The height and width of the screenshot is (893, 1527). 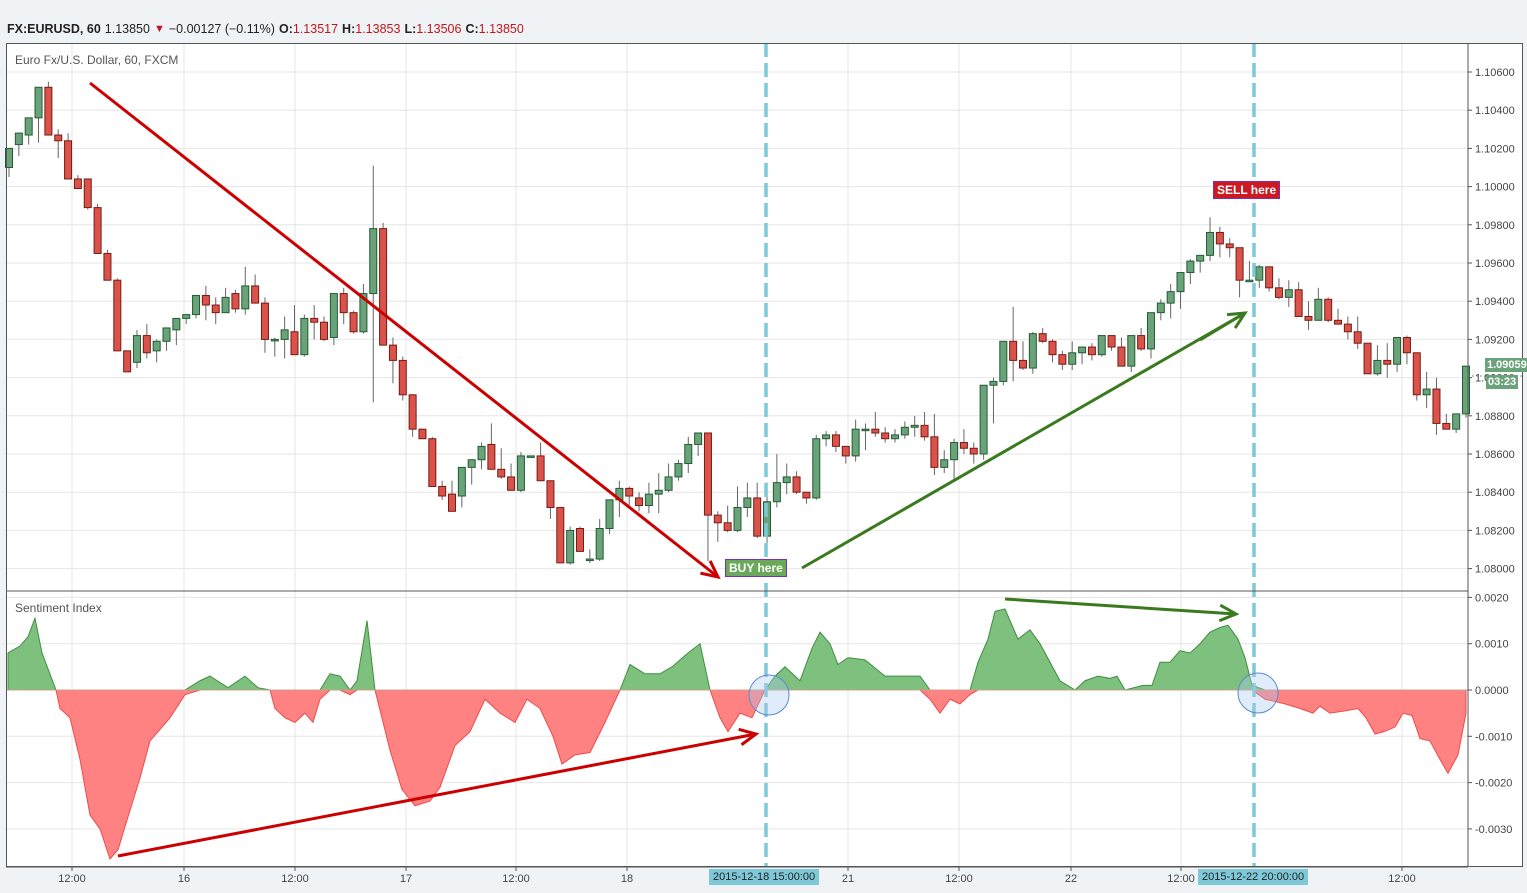 What do you see at coordinates (1495, 149) in the screenshot?
I see `price-tick-label: 1.10200` at bounding box center [1495, 149].